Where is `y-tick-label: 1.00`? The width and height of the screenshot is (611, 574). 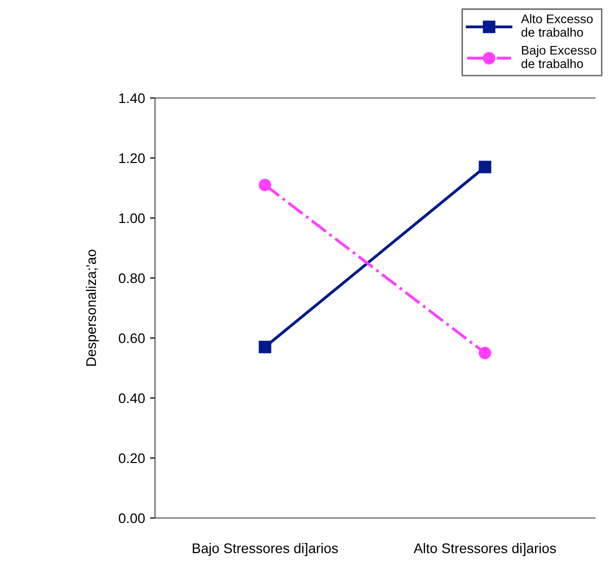 y-tick-label: 1.00 is located at coordinates (132, 218).